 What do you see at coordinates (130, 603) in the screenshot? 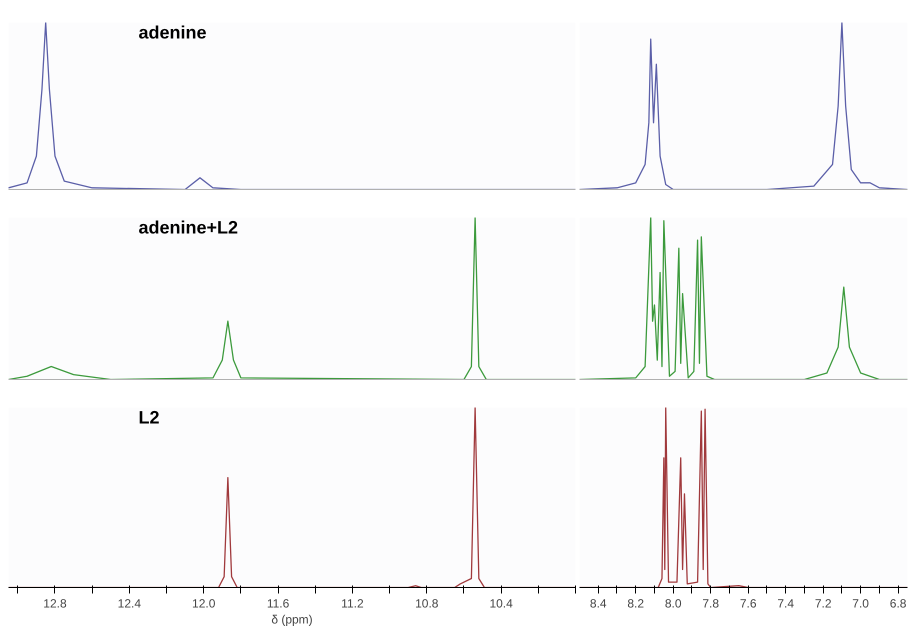
I see `x-tick-label: 12.4` at bounding box center [130, 603].